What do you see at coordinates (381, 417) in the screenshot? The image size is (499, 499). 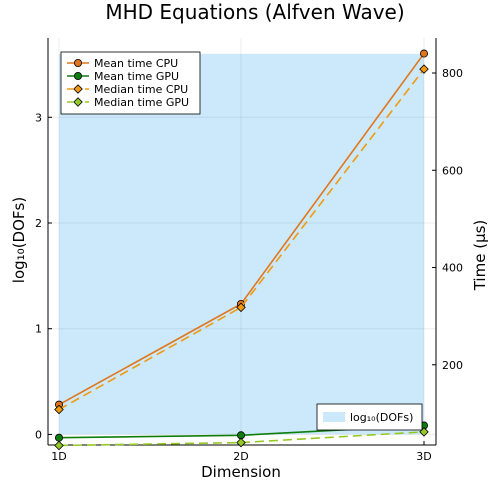 I see `legend-area-entry: log₁₀(DOFs)` at bounding box center [381, 417].